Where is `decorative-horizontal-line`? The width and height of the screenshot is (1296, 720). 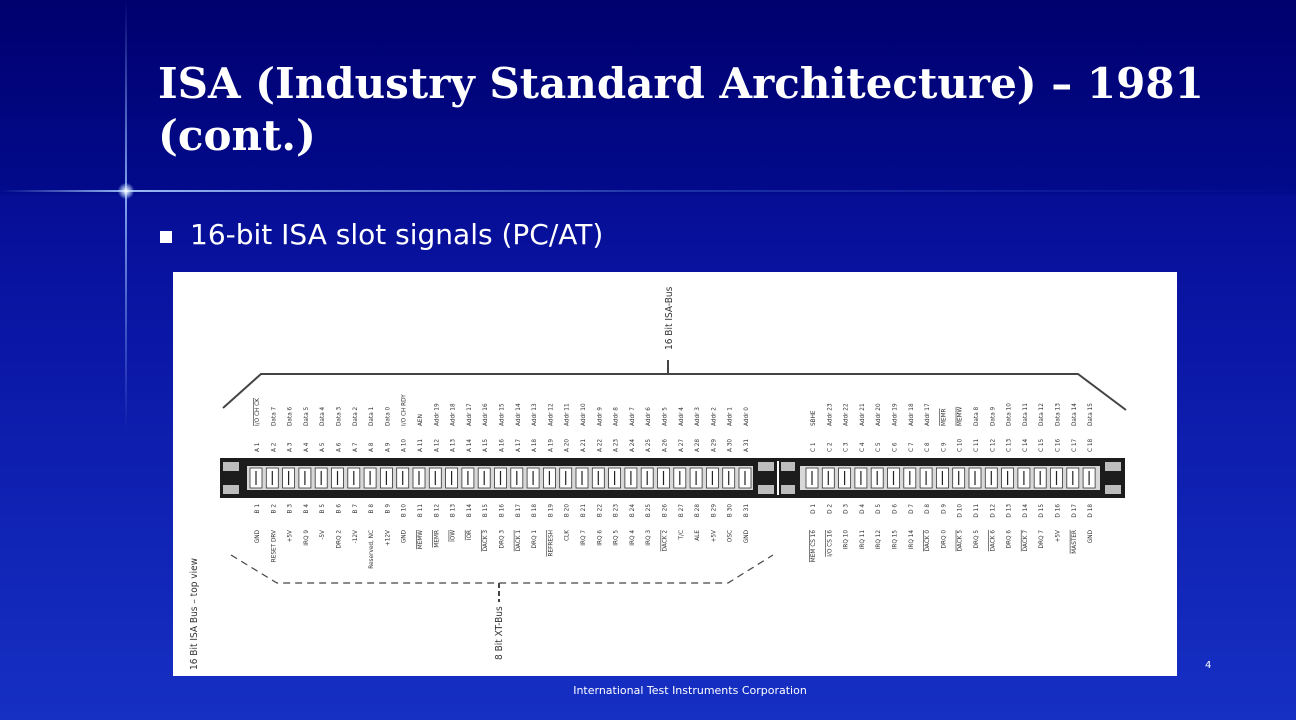
decorative-horizontal-line is located at coordinates (648, 191).